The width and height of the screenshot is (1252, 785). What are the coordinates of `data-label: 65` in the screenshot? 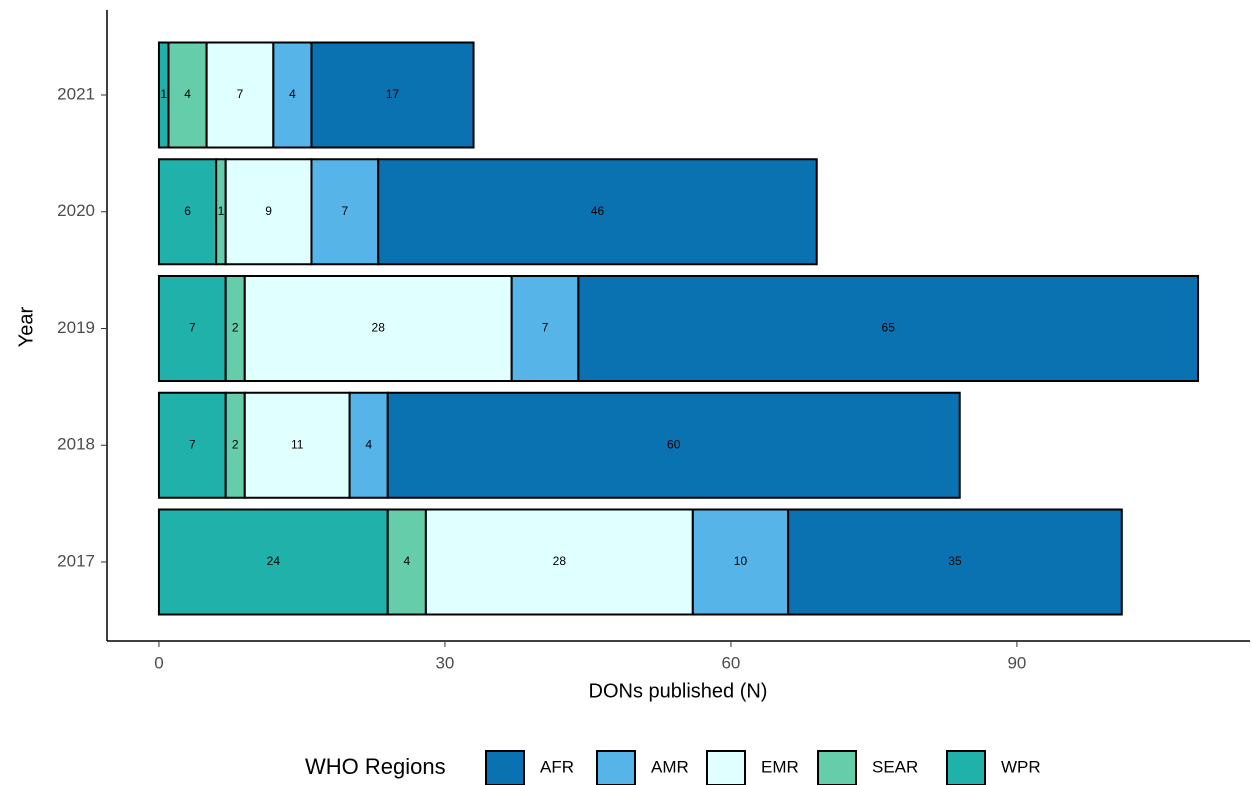 It's located at (889, 328).